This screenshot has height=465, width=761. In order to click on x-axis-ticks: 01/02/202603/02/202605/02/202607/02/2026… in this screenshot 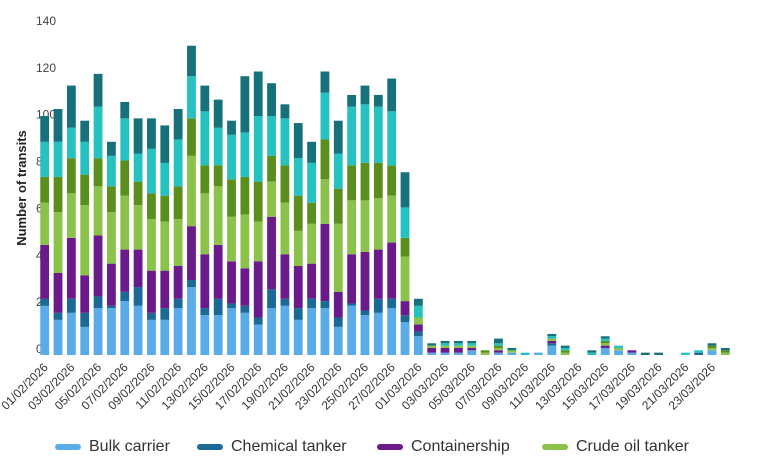, I will do `click(359, 386)`.